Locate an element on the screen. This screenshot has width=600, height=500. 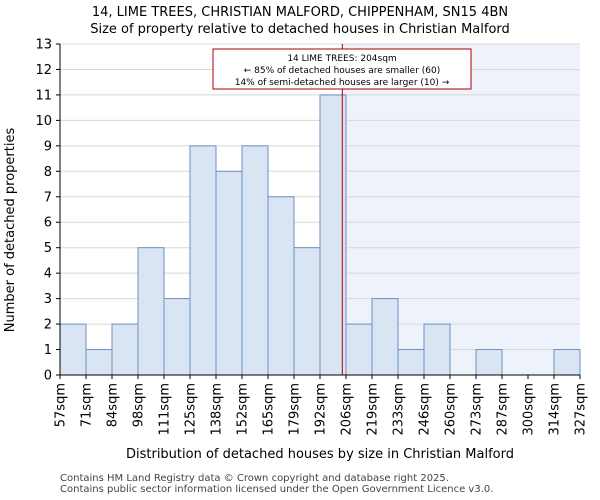
x-tick-label: 179sqm is located at coordinates (295, 409).